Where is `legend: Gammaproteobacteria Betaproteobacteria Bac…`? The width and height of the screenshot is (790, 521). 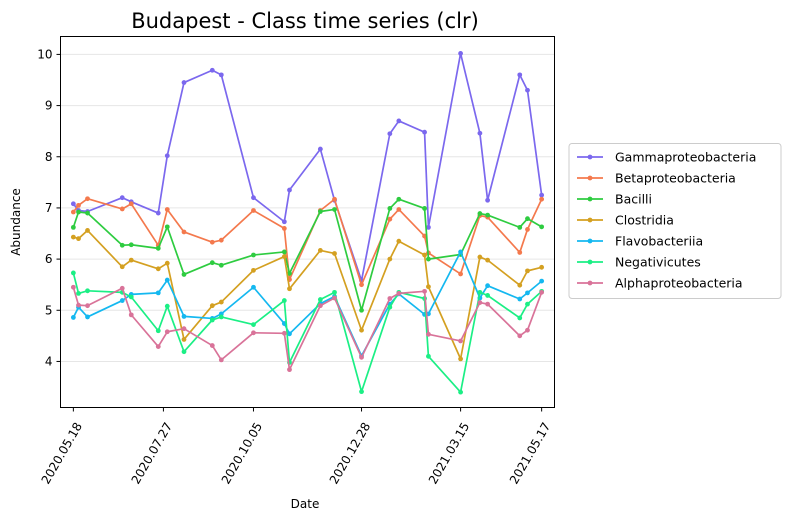
legend: Gammaproteobacteria Betaproteobacteria Bac… is located at coordinates (675, 221).